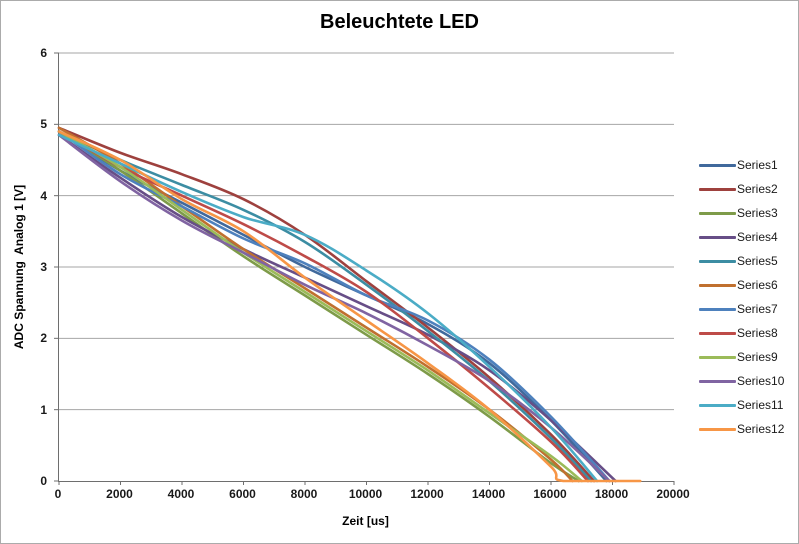 The image size is (799, 544). What do you see at coordinates (760, 405) in the screenshot?
I see `legend-label: Series11` at bounding box center [760, 405].